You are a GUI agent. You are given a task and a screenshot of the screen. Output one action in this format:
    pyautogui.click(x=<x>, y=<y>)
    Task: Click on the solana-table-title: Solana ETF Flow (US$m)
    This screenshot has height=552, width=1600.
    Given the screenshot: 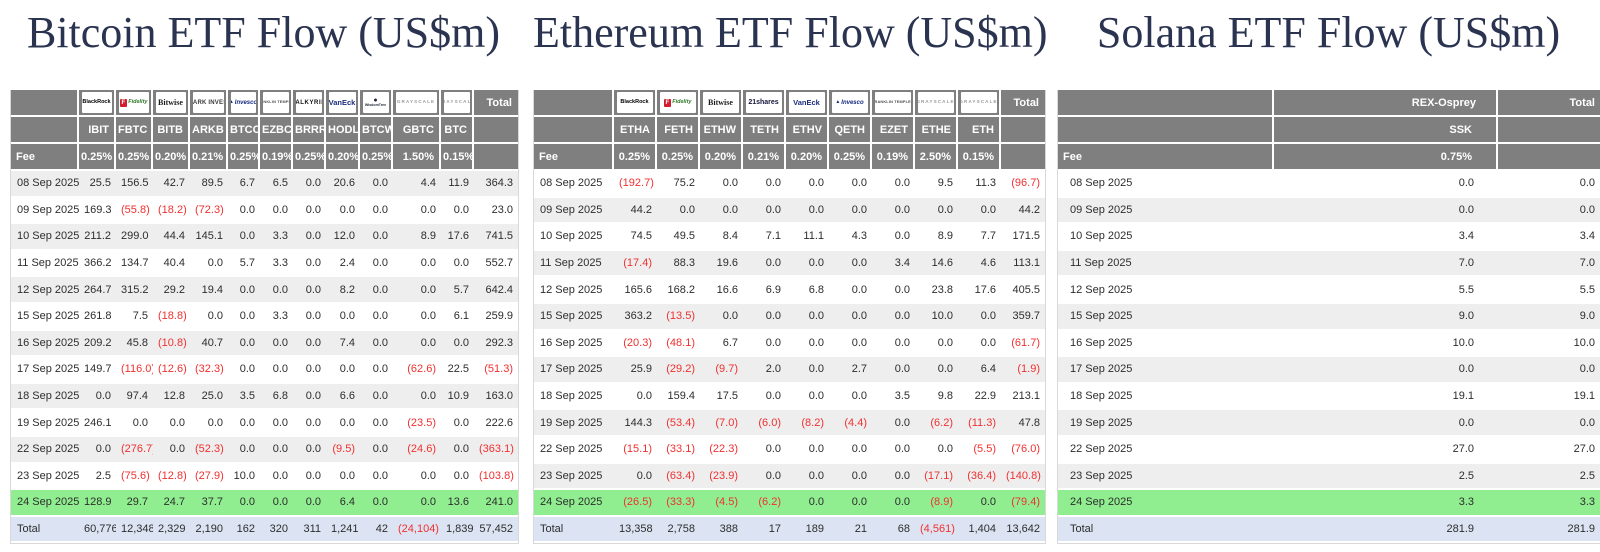 What is the action you would take?
    pyautogui.click(x=1328, y=32)
    